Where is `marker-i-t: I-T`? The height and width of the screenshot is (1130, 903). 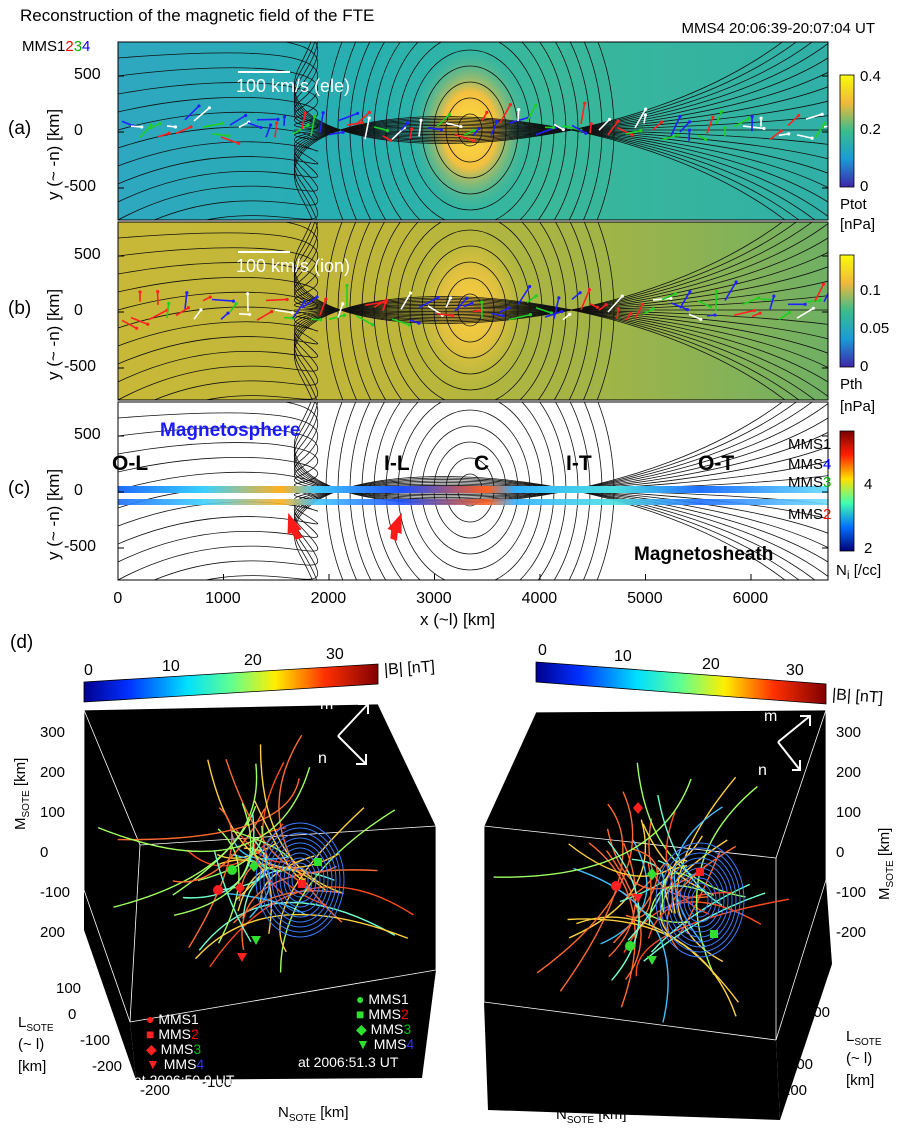 marker-i-t: I-T is located at coordinates (579, 463).